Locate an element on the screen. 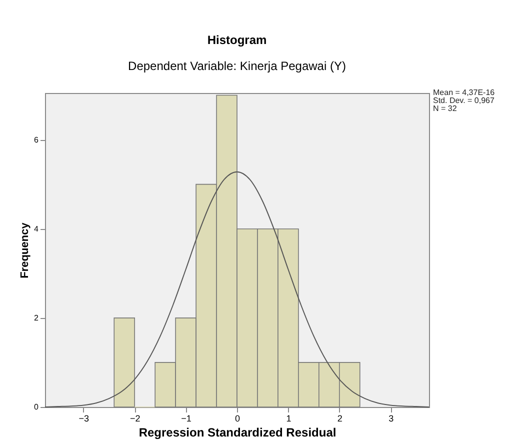 The height and width of the screenshot is (448, 513). x-tick-label: −3 is located at coordinates (84, 419).